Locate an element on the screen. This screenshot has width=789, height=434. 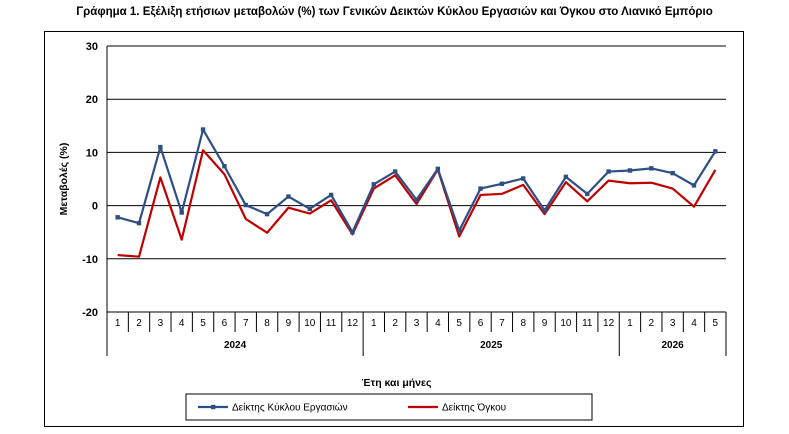
y-tick-label: -10 is located at coordinates (90, 260).